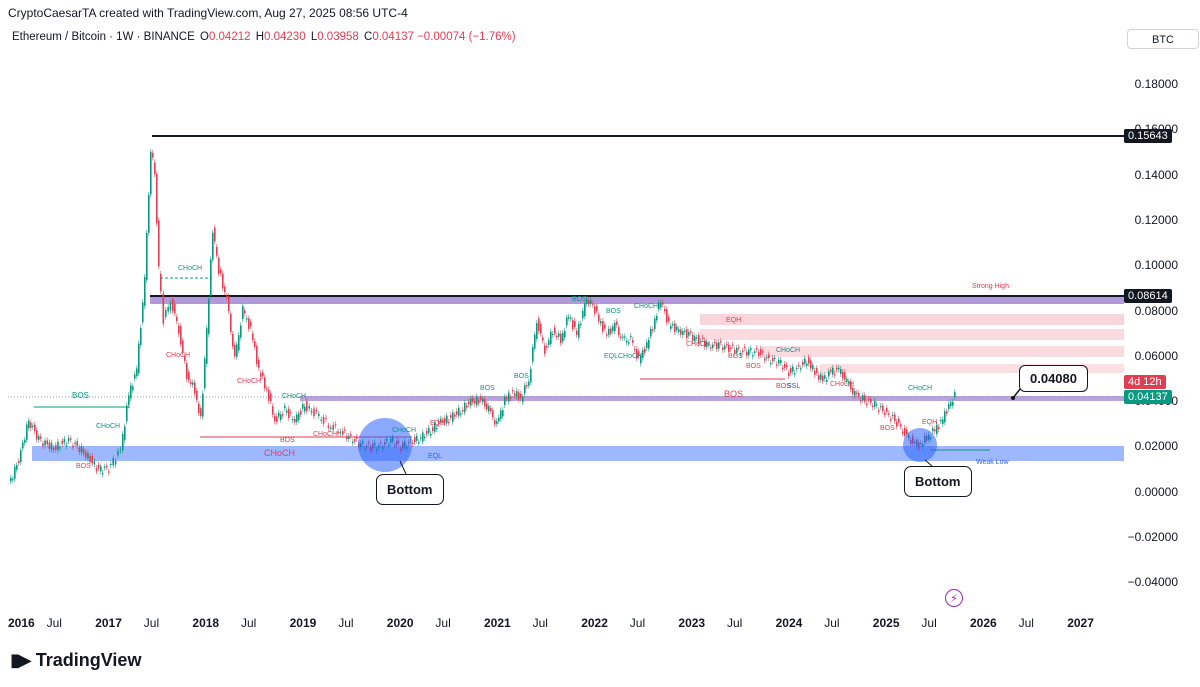 This screenshot has height=687, width=1200. What do you see at coordinates (938, 481) in the screenshot?
I see `bottom-label-2025: Bottom` at bounding box center [938, 481].